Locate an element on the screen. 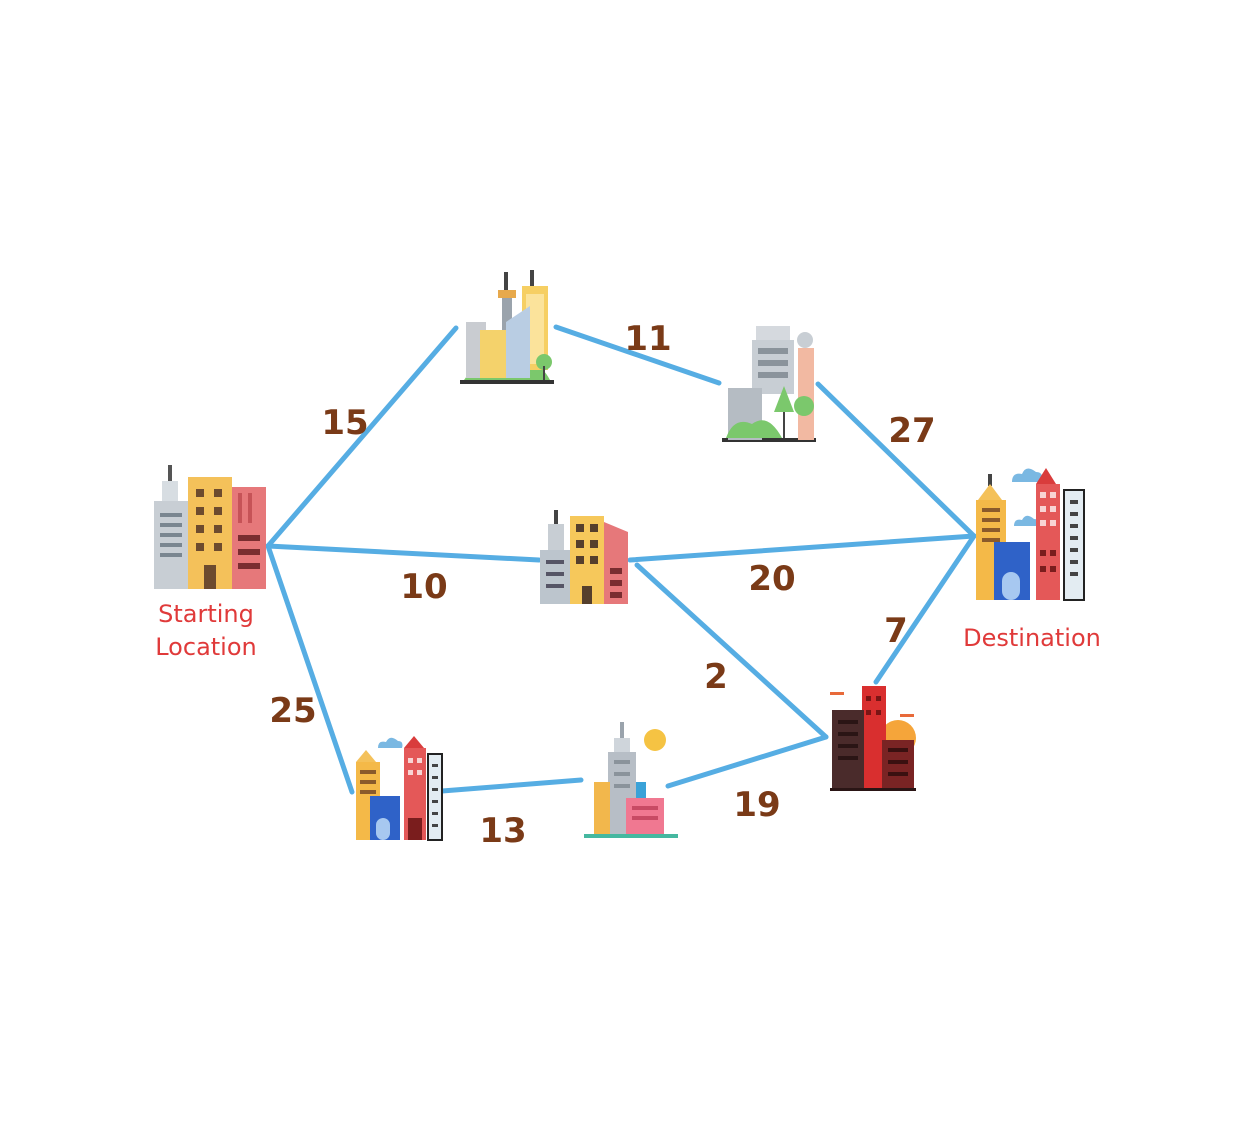  city-park-icon is located at coordinates (769, 384).